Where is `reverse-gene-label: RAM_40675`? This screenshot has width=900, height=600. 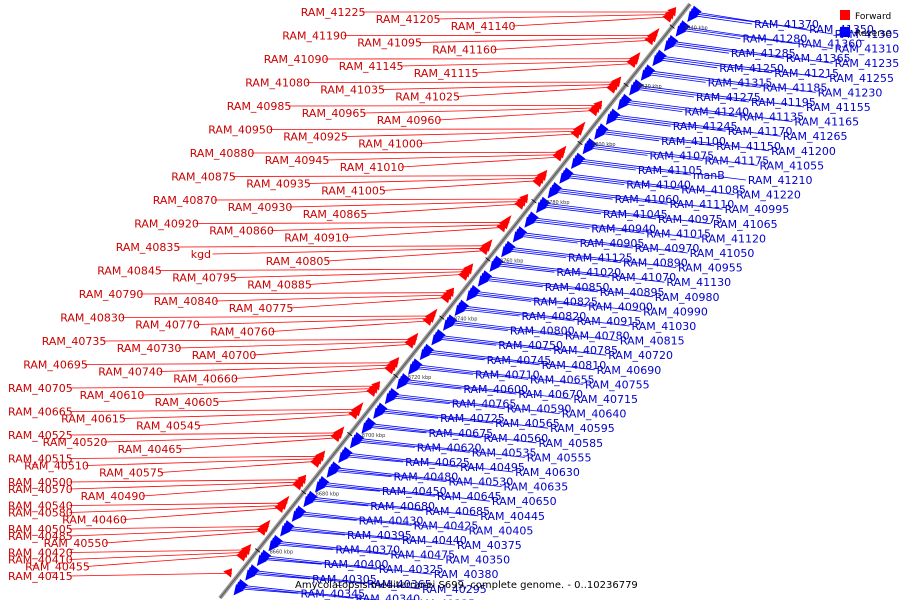
reverse-gene-label: RAM_40675 is located at coordinates (460, 433).